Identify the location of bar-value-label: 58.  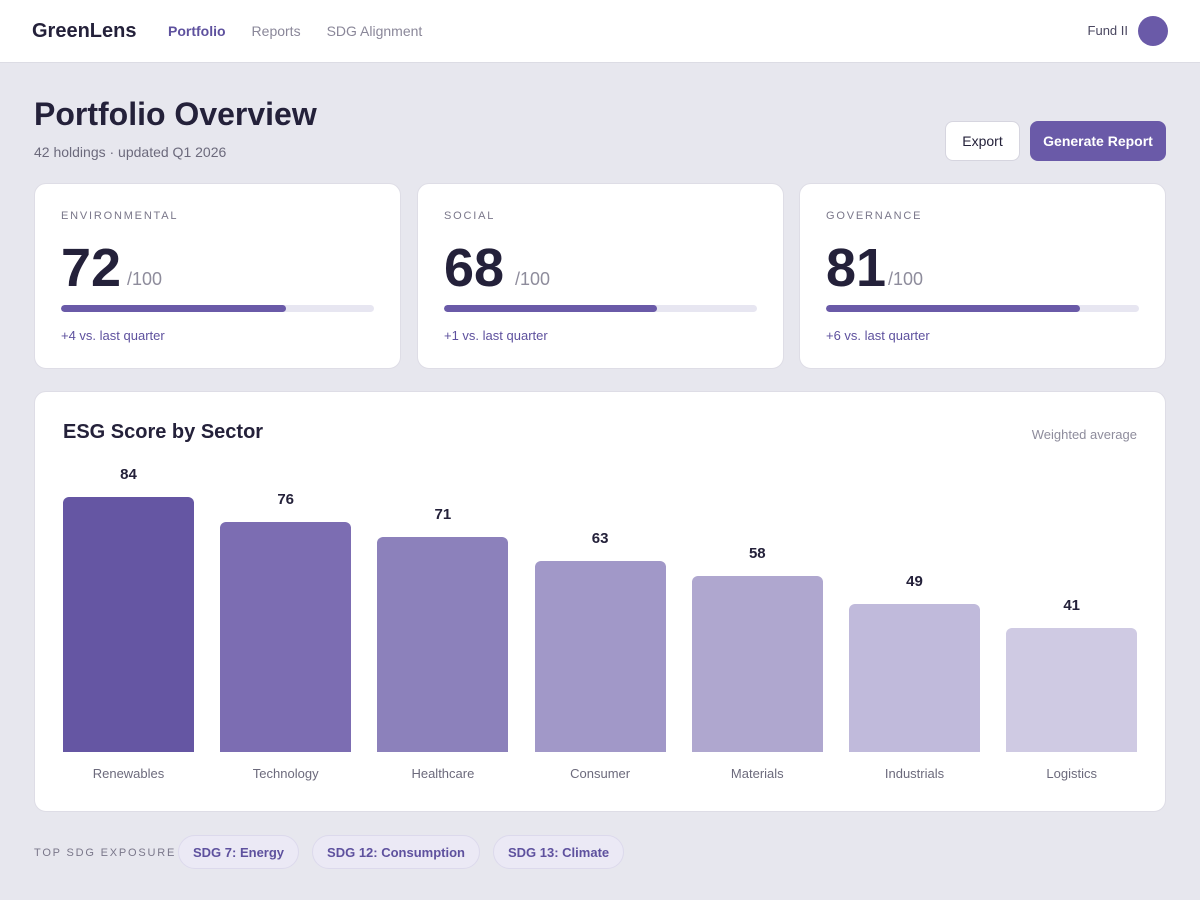
(757, 554).